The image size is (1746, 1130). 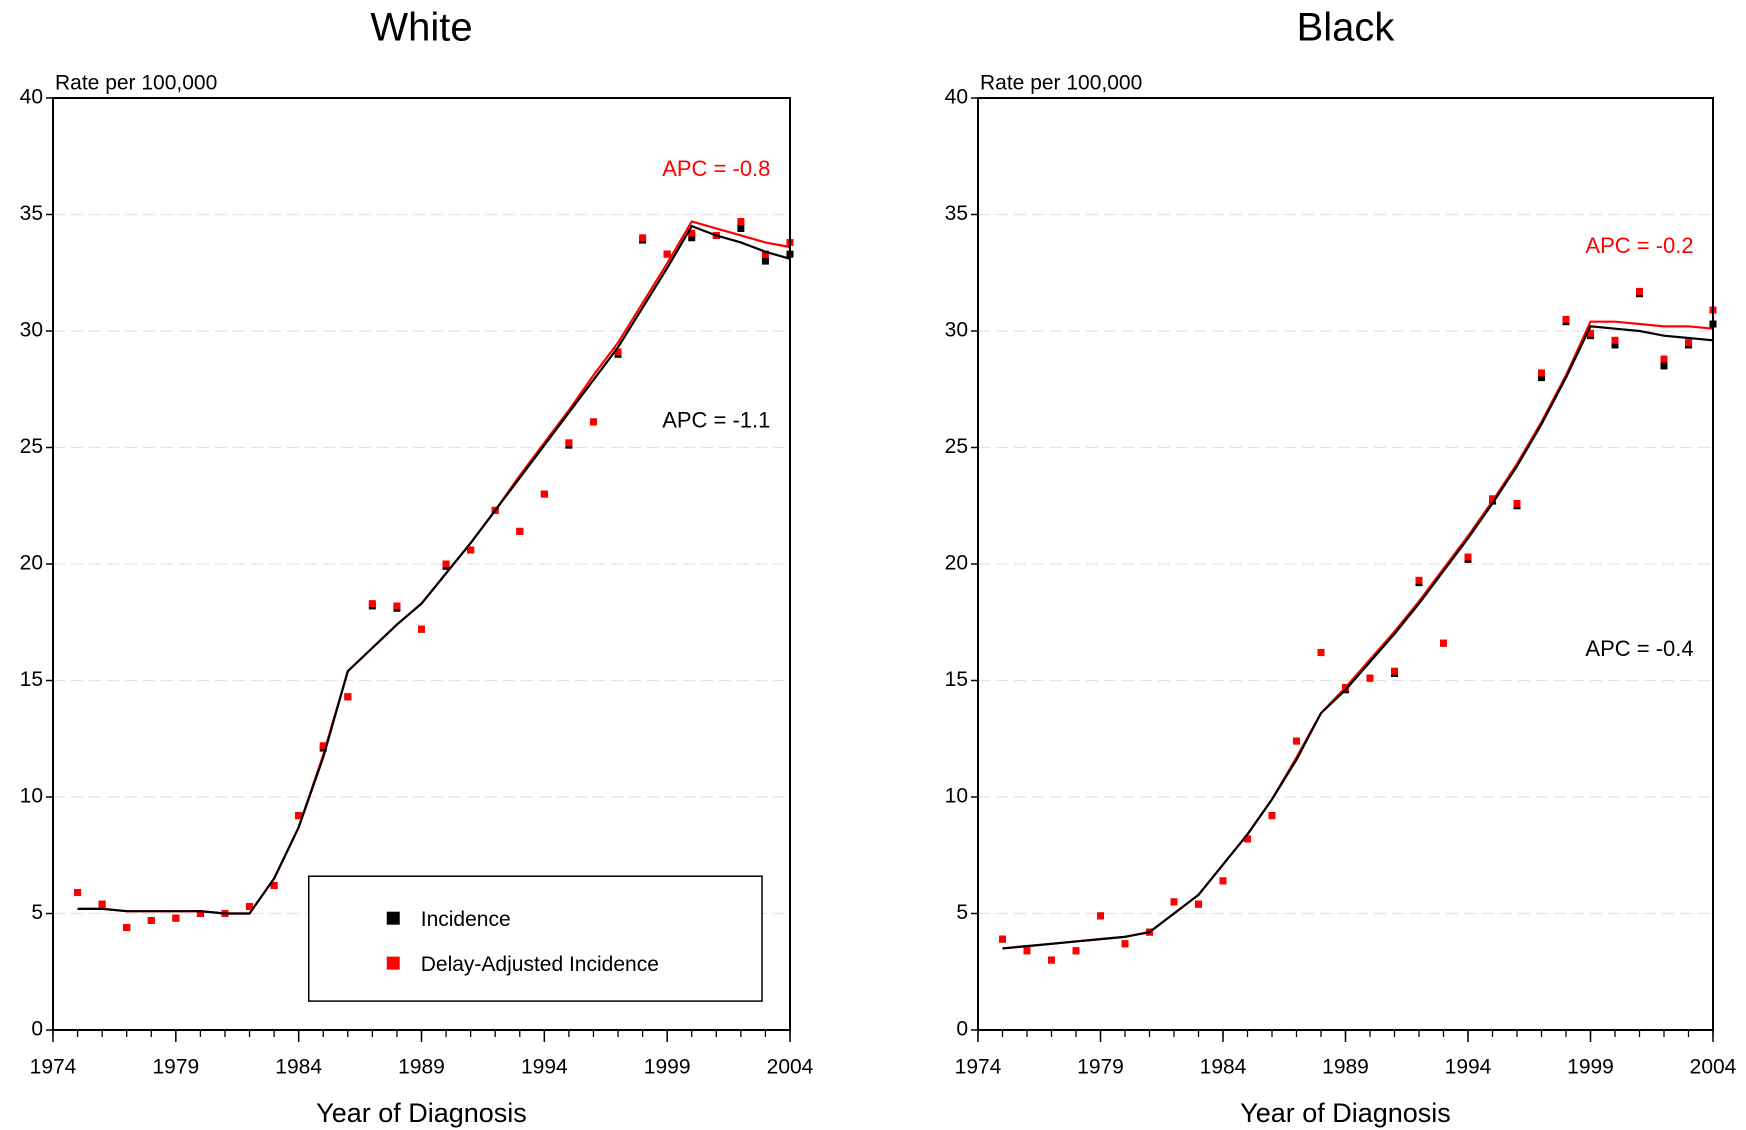 What do you see at coordinates (1639, 245) in the screenshot?
I see `annotation: APC = -0.2` at bounding box center [1639, 245].